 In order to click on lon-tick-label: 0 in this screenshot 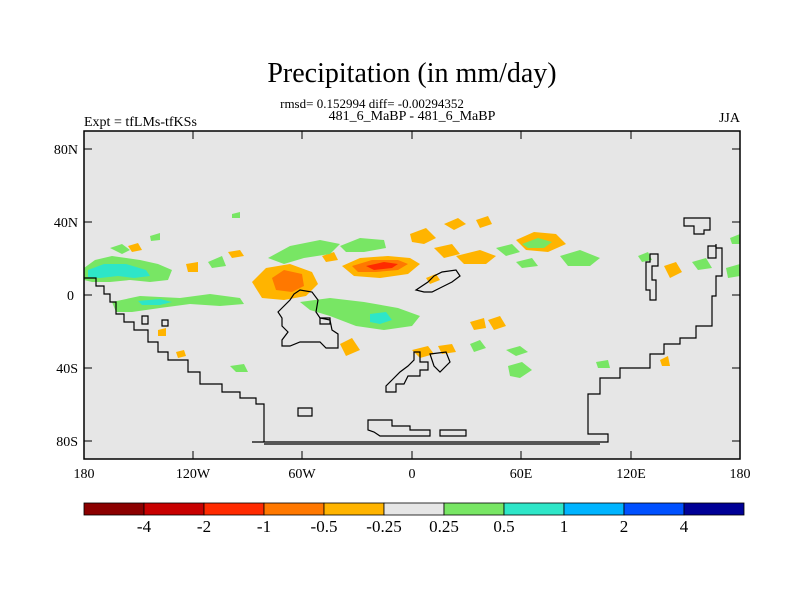, I will do `click(412, 474)`.